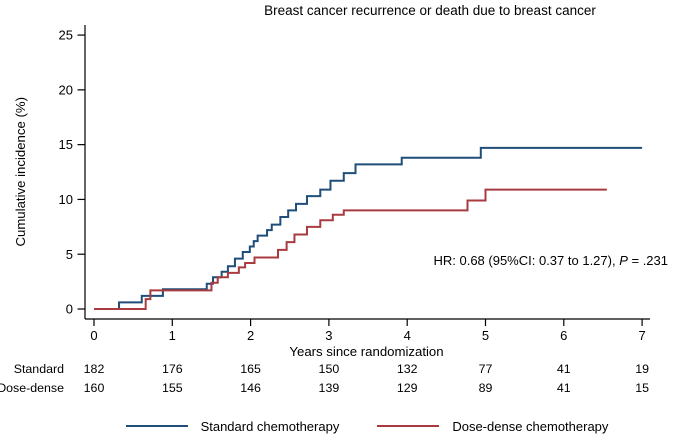 This screenshot has height=446, width=674. I want to click on x-tick-label: 3, so click(328, 335).